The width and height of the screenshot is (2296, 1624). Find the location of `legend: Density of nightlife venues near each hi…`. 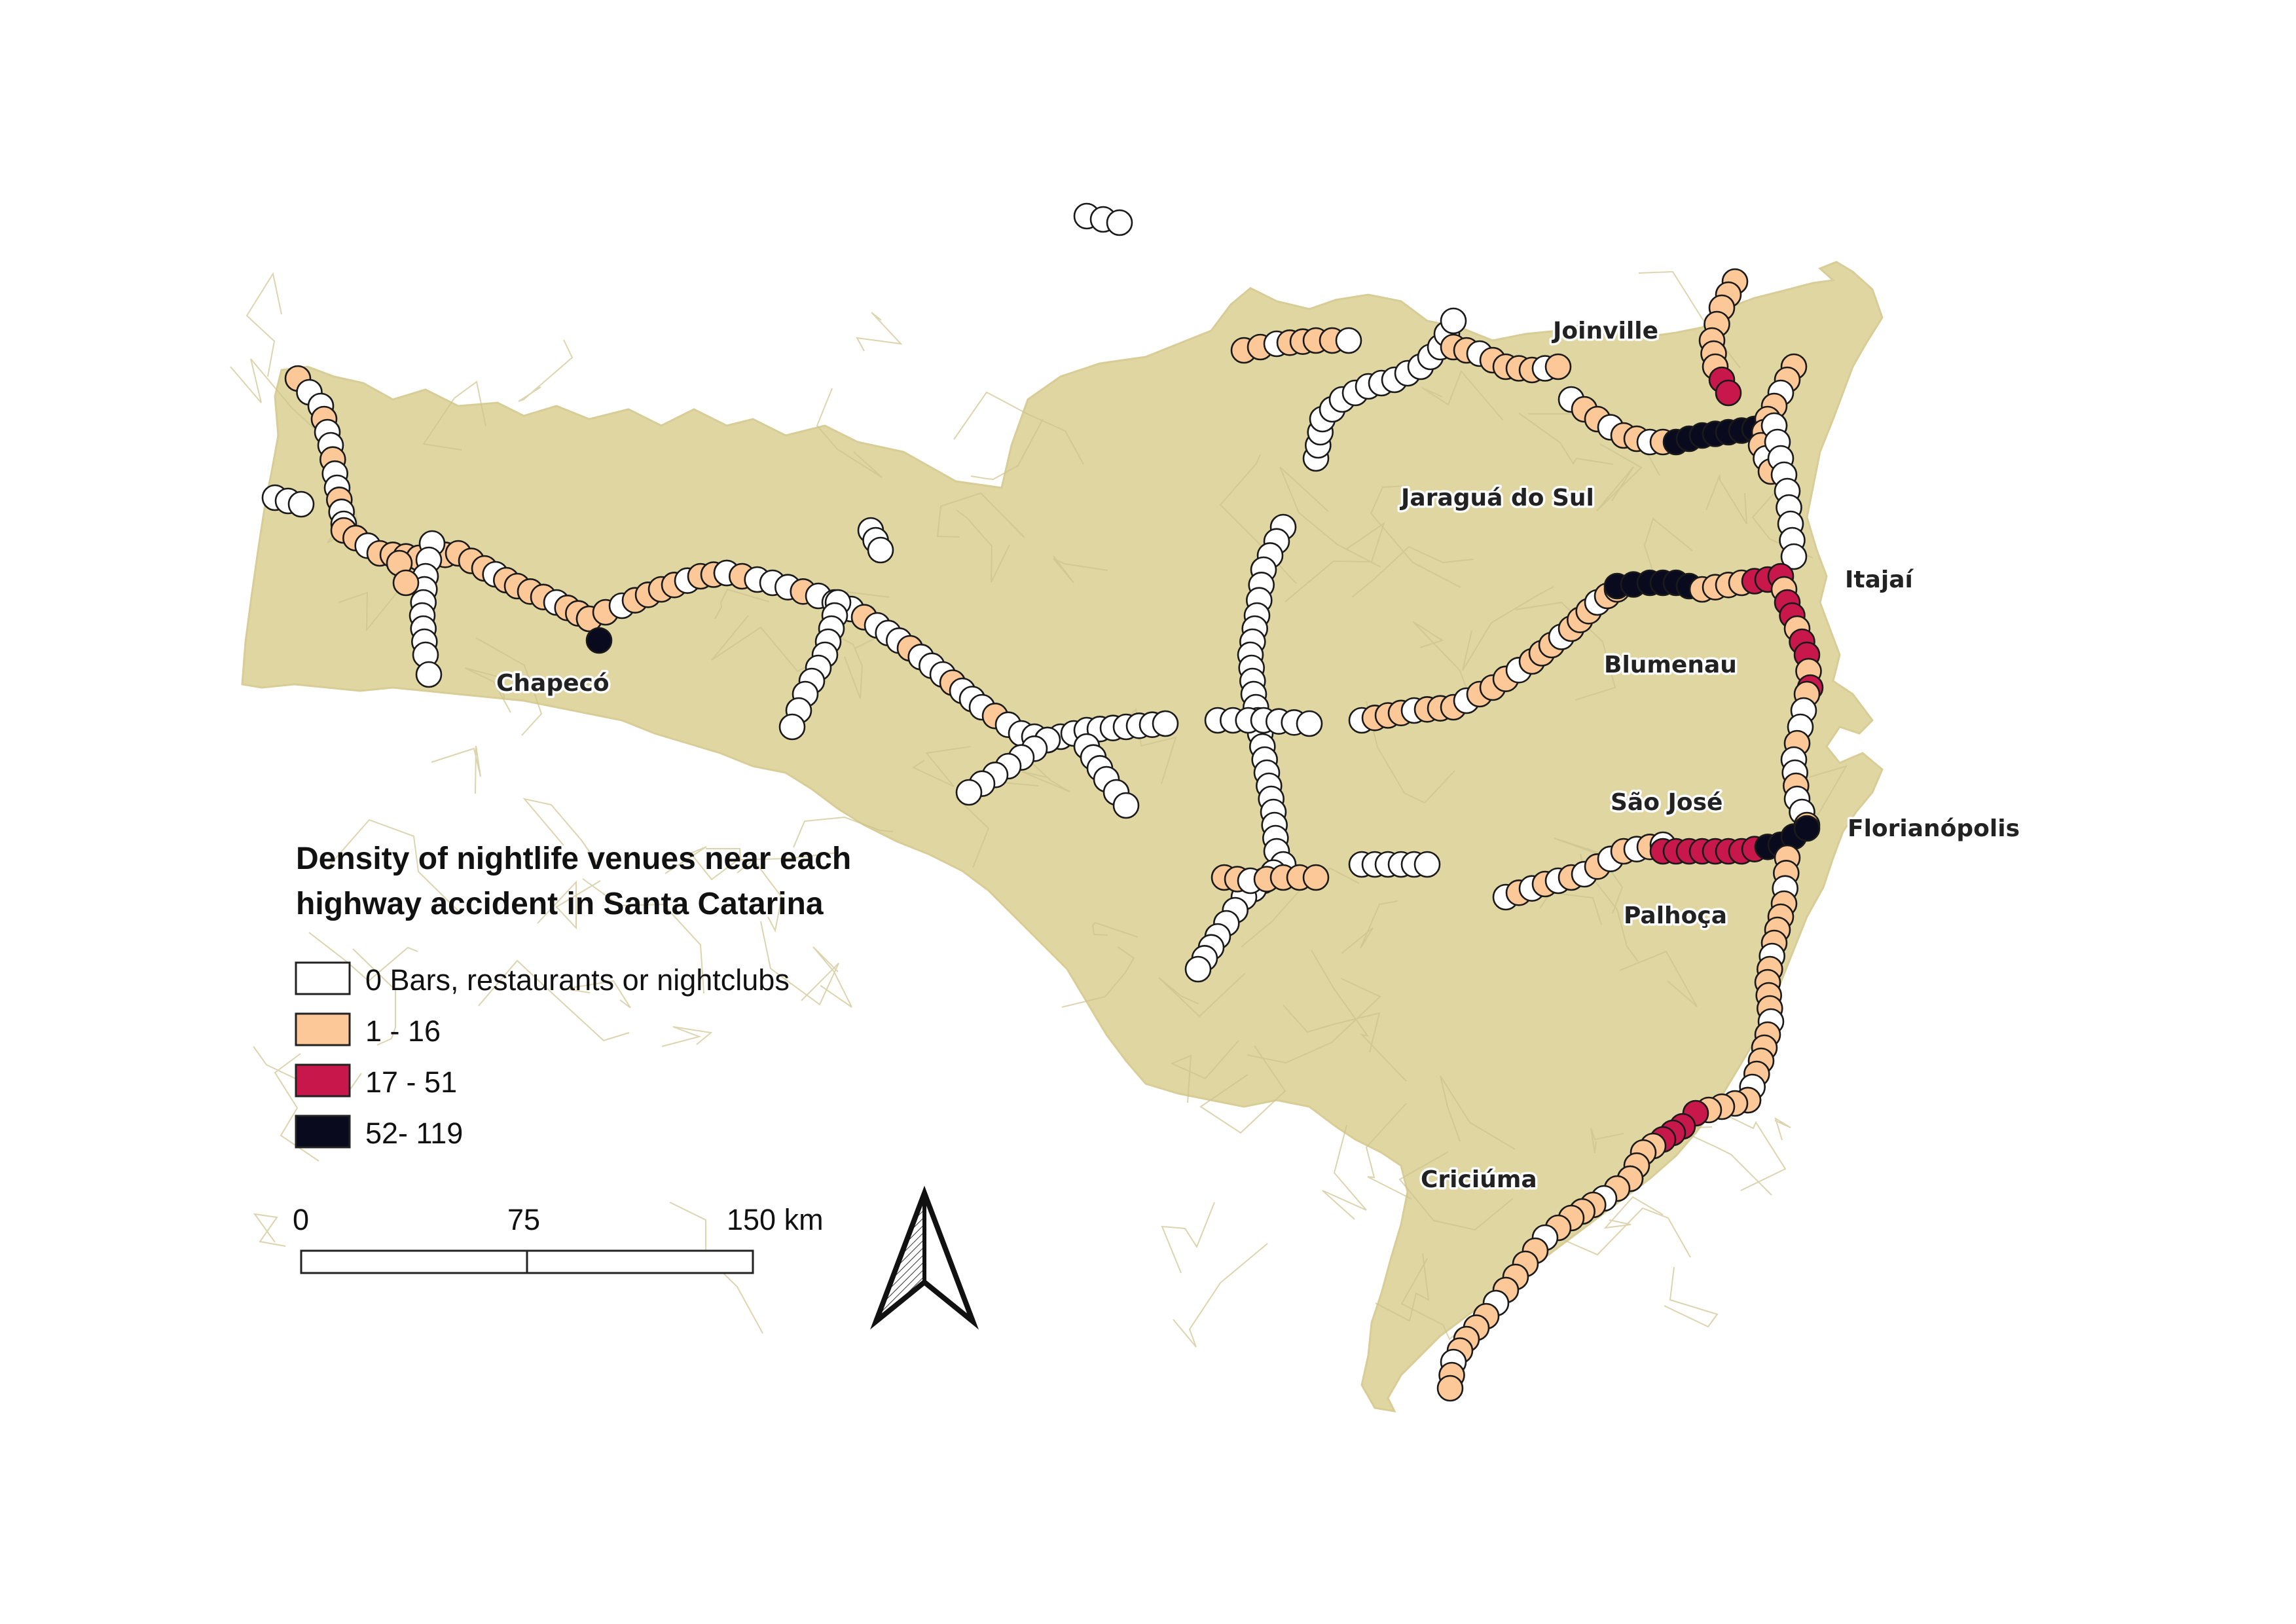

legend: Density of nightlife venues near each hi… is located at coordinates (573, 995).